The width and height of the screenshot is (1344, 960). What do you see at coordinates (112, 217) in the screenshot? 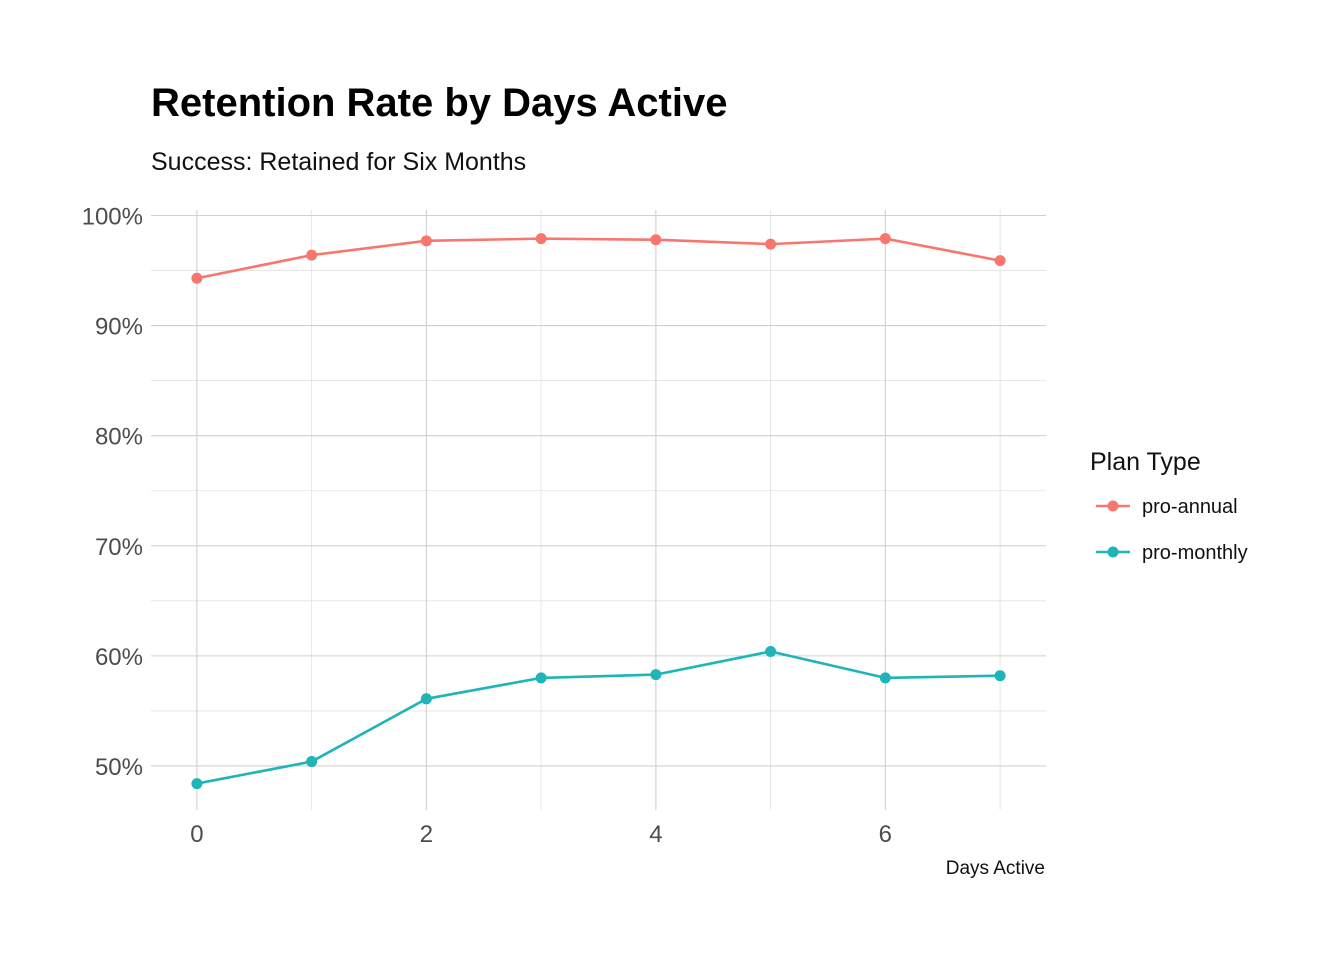
I see `y-tick-label: 100%` at bounding box center [112, 217].